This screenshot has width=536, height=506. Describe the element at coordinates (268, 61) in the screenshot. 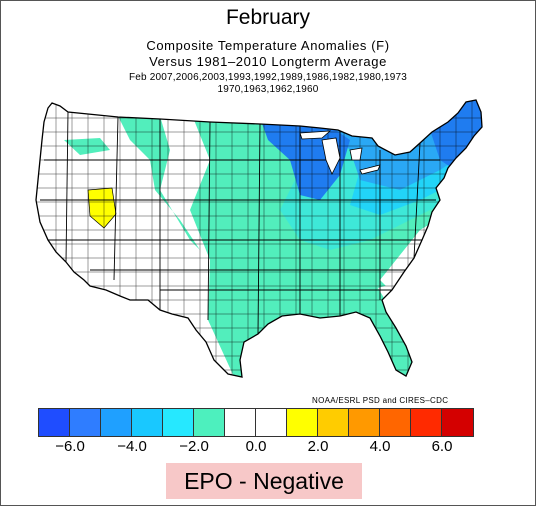

I see `map-subtitle-baseline: Versus 1981–2010 Longterm Average` at that location.